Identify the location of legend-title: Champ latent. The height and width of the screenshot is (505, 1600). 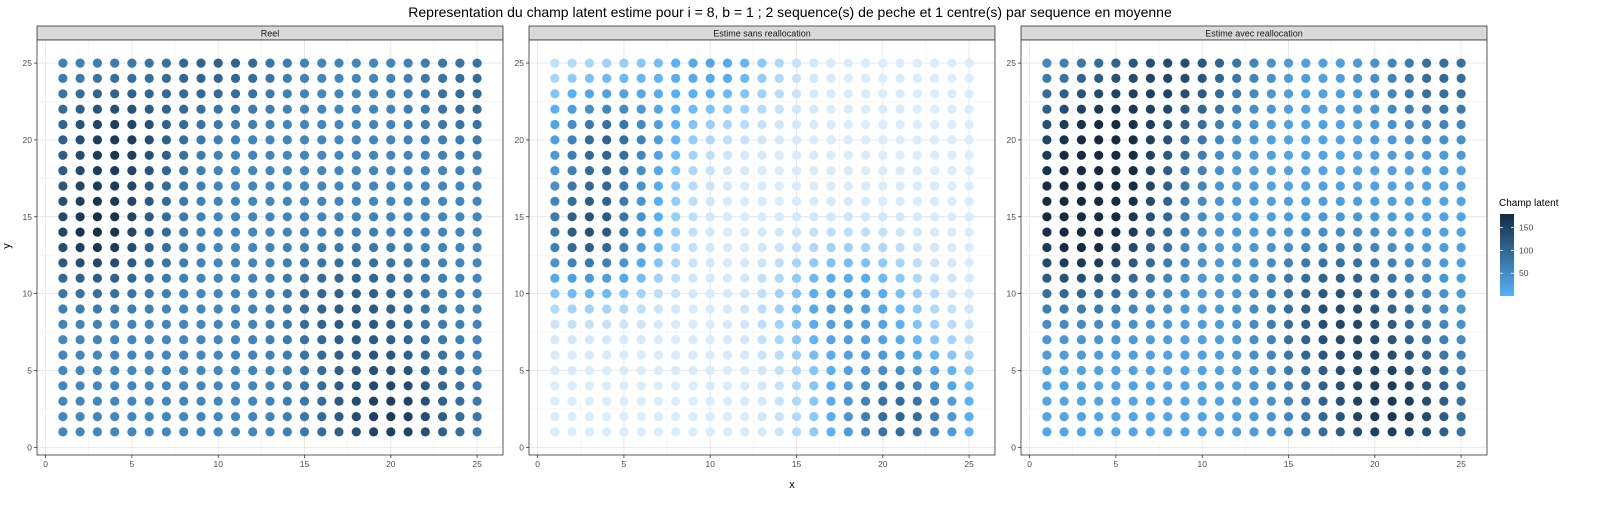
(1529, 203).